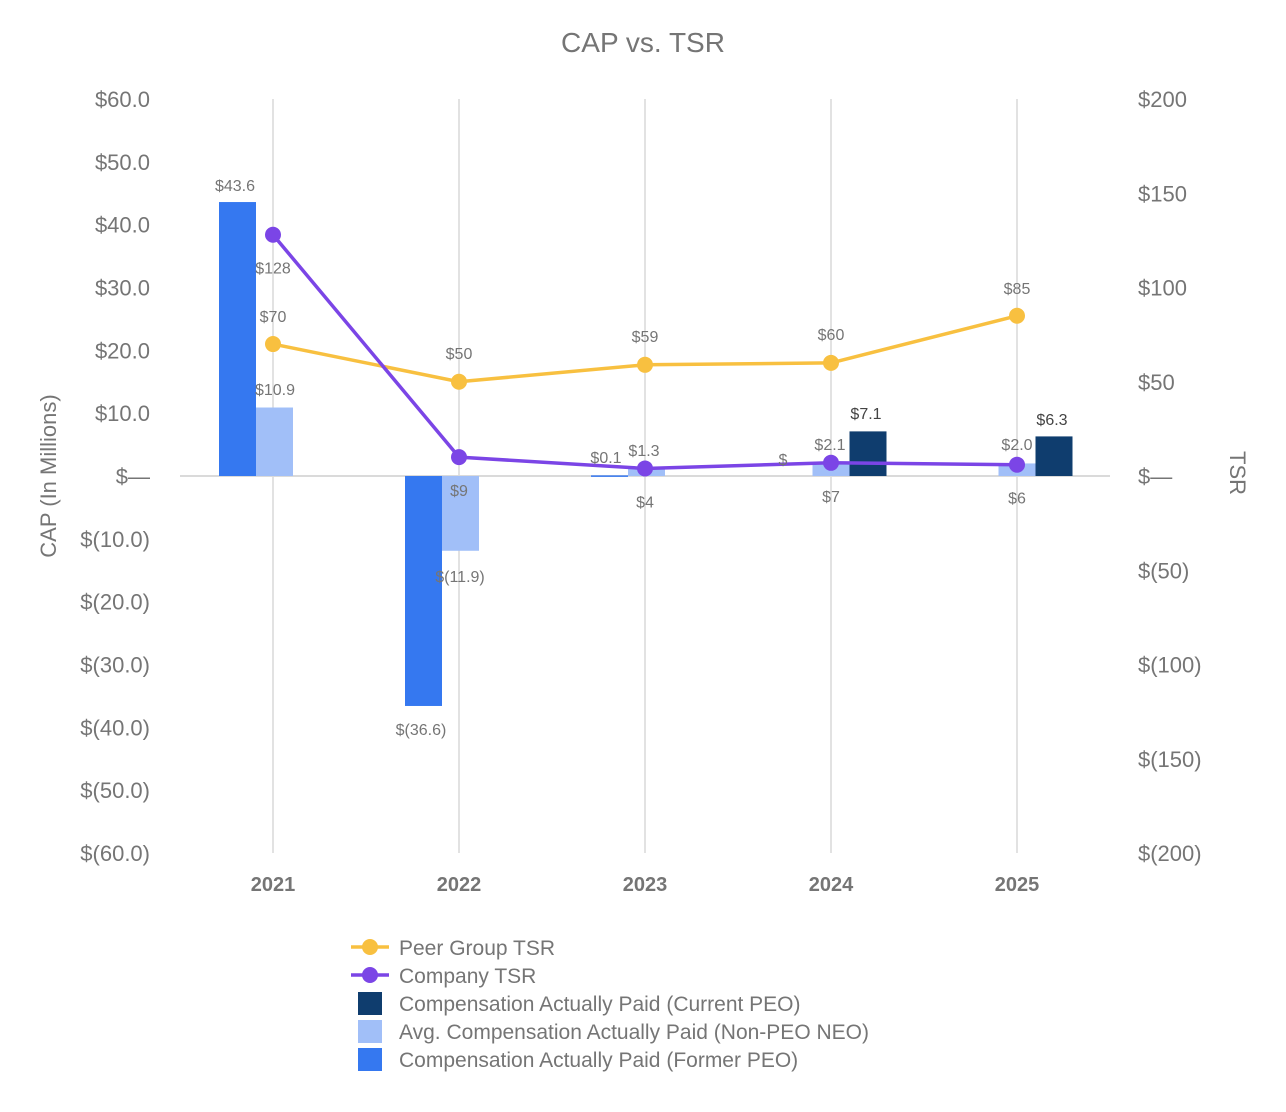  Describe the element at coordinates (459, 381) in the screenshot. I see `peer-group-tsr-point-2022` at that location.